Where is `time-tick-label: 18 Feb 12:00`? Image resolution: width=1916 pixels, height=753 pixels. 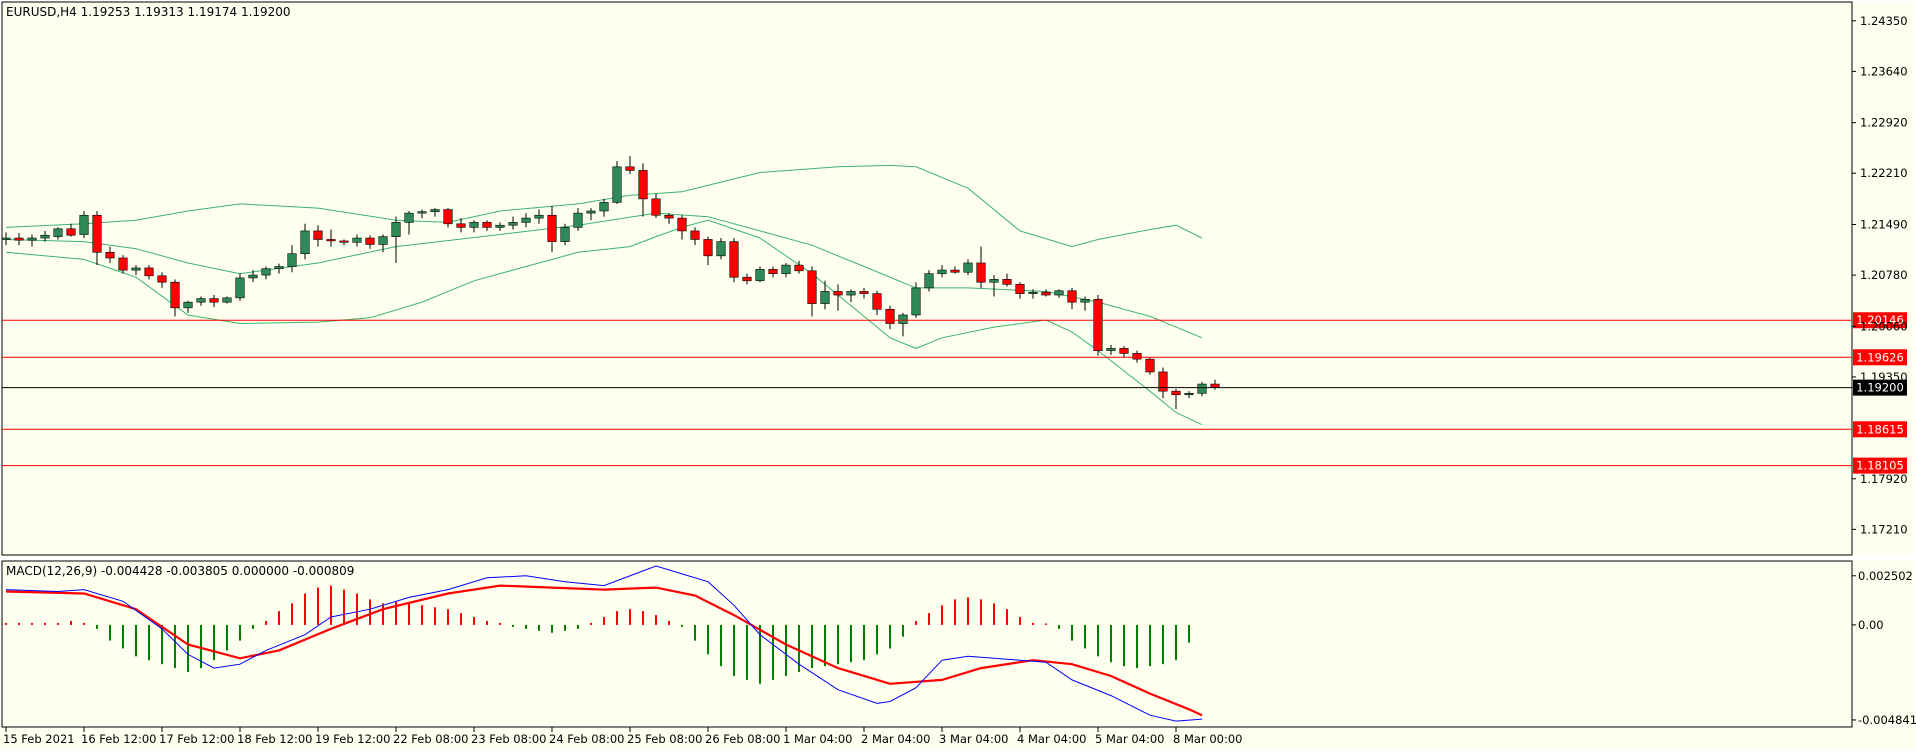 time-tick-label: 18 Feb 12:00 is located at coordinates (274, 739).